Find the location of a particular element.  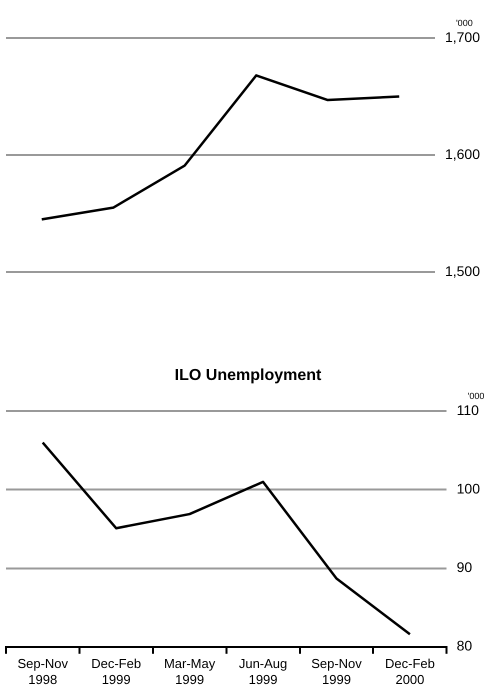

x-tick-label: Sep-Nov 1999 is located at coordinates (336, 671).